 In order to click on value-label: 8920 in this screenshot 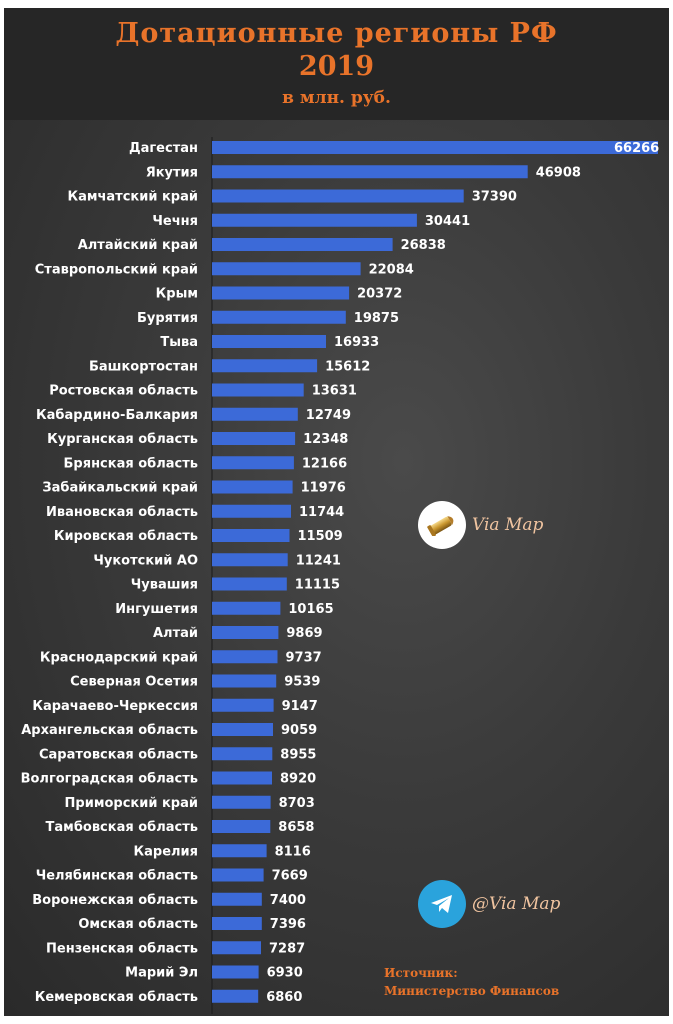, I will do `click(298, 779)`.